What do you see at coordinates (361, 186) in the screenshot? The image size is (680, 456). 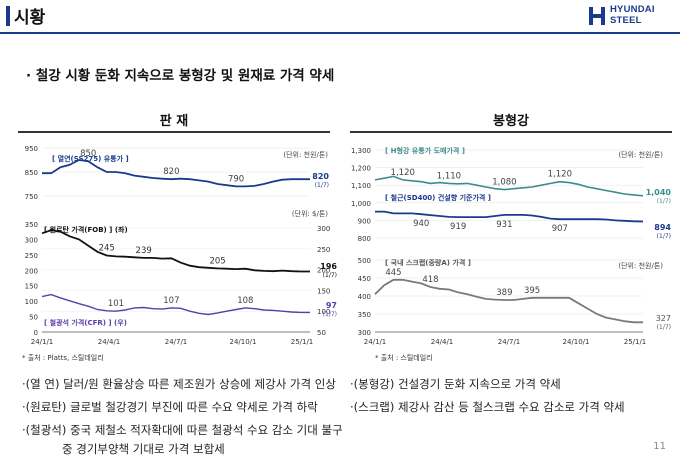 I see `y-tick-label: 1,100` at bounding box center [361, 186].